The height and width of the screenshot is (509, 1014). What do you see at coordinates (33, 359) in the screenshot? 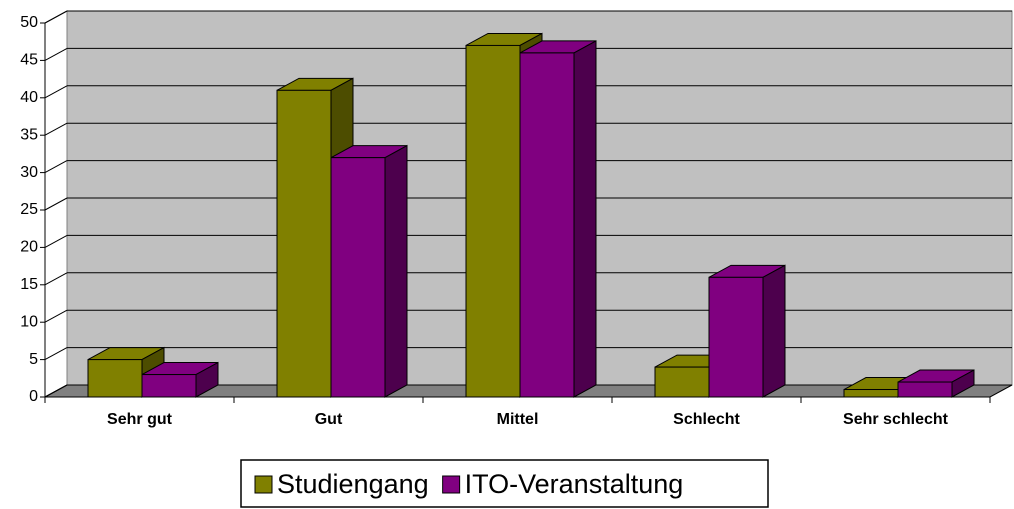
I see `y-tick-label: 5` at bounding box center [33, 359].